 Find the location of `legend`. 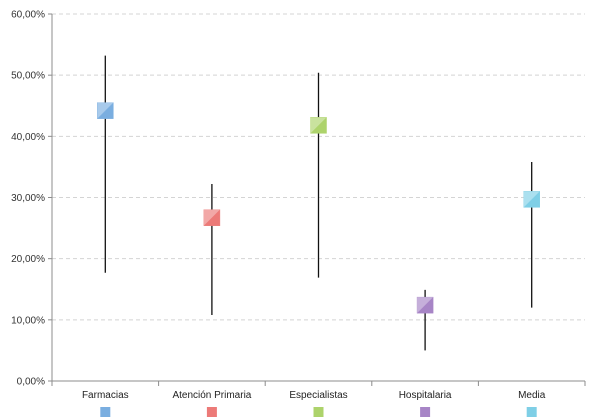

legend is located at coordinates (318, 412).